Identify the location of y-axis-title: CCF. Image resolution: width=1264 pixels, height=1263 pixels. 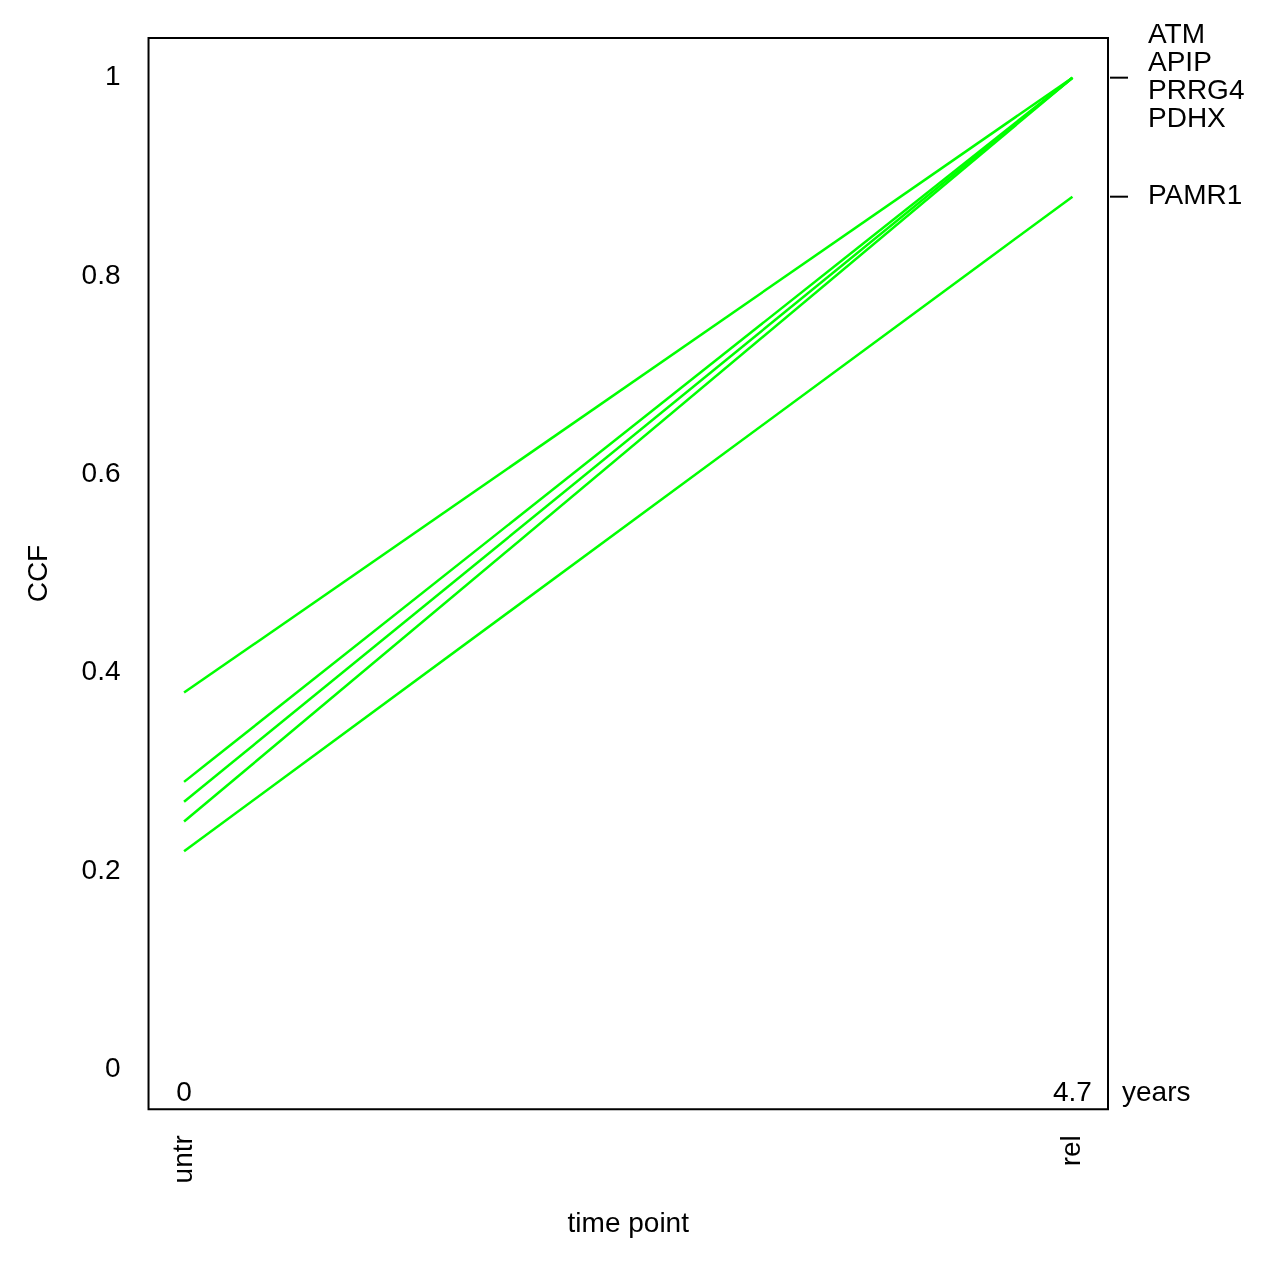
(37, 573).